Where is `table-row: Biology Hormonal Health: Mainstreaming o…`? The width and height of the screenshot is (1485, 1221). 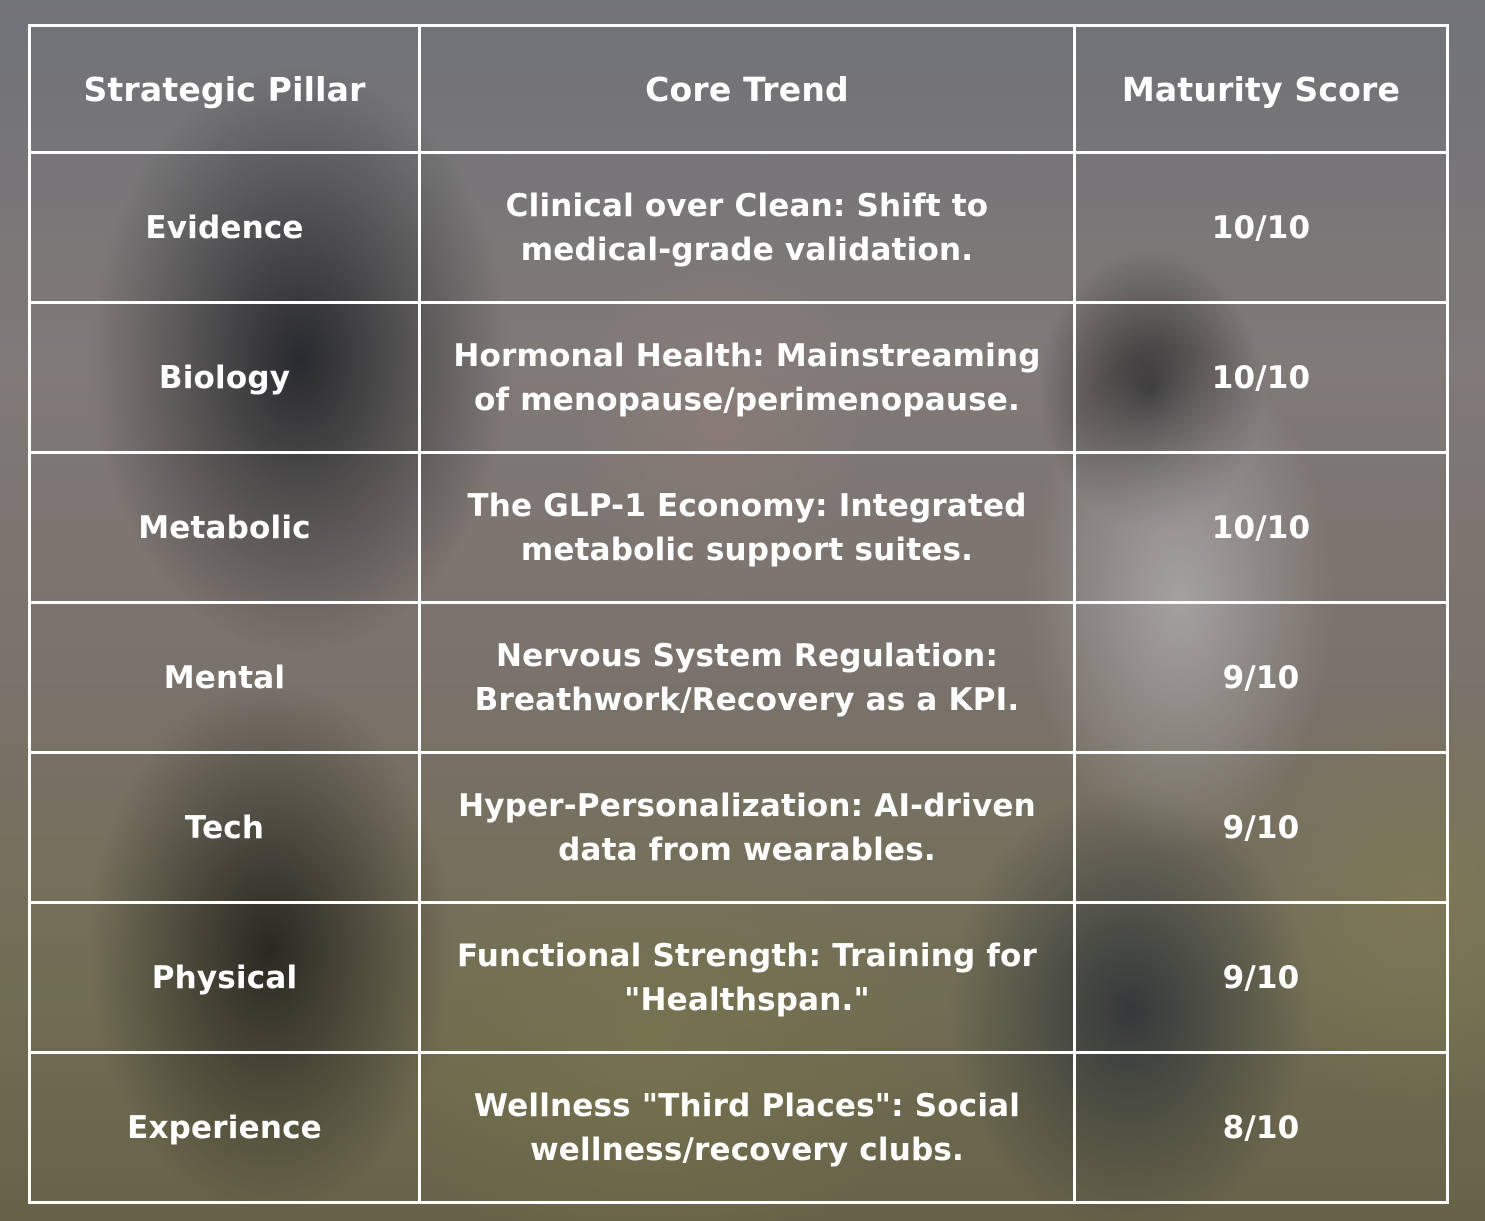 table-row: Biology Hormonal Health: Mainstreaming o… is located at coordinates (738, 377).